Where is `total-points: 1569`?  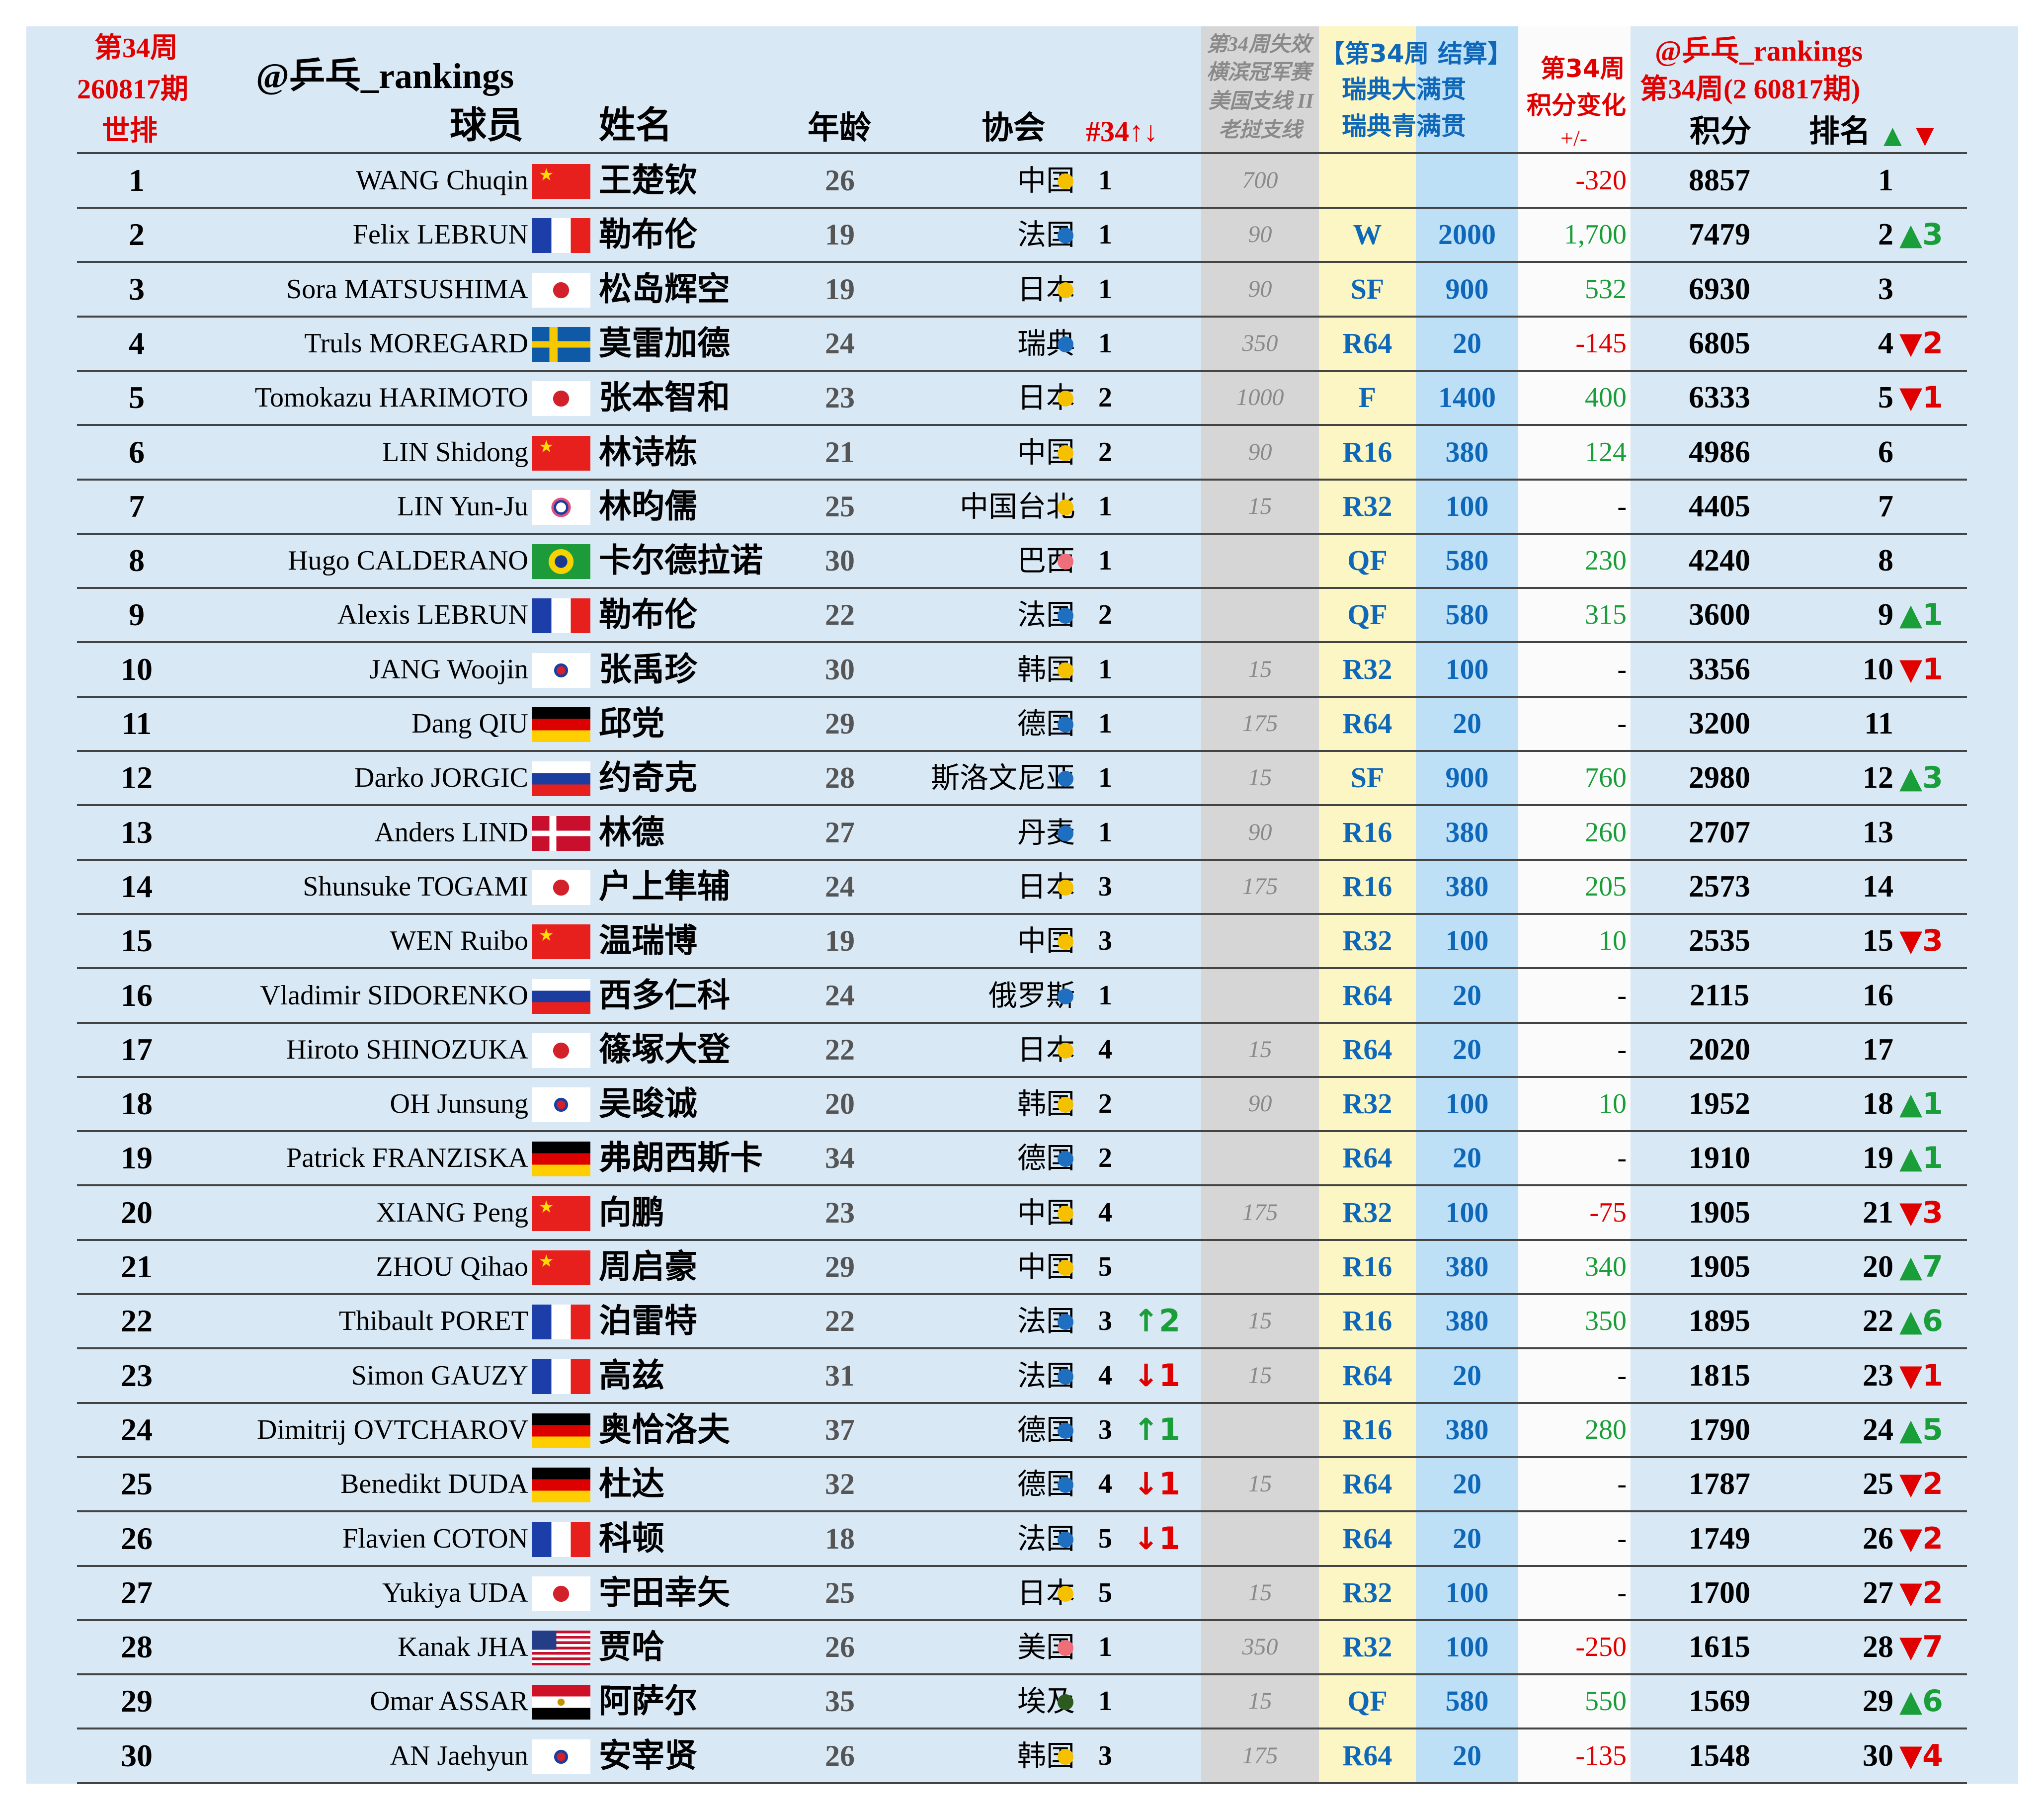
total-points: 1569 is located at coordinates (1719, 1701).